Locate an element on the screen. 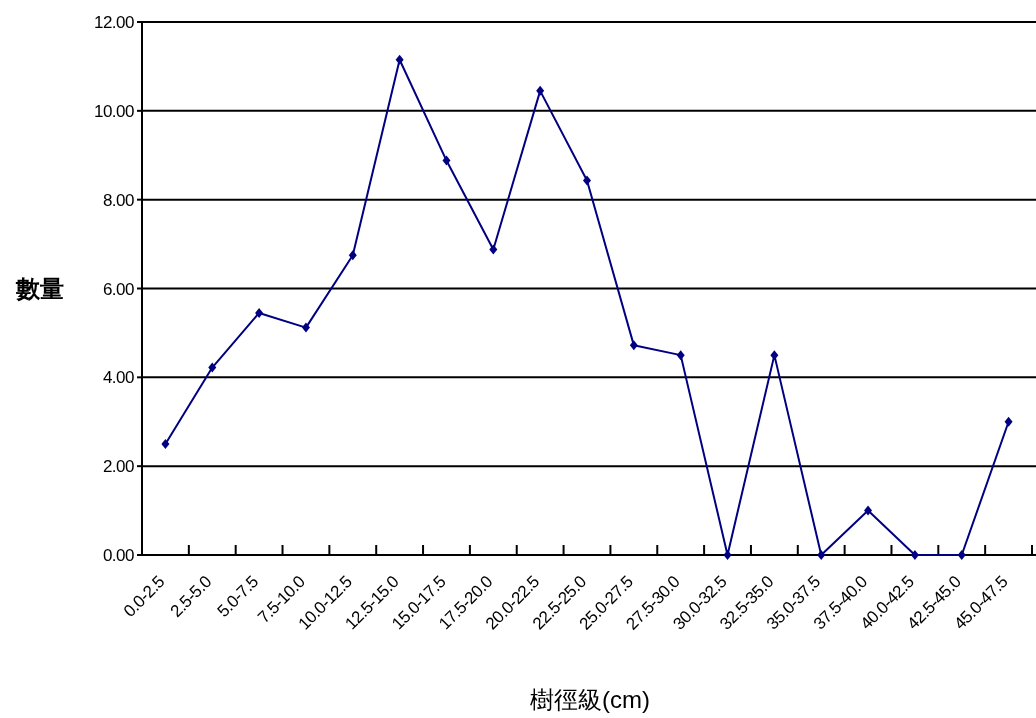 Image resolution: width=1036 pixels, height=718 pixels. x-axis-title: 樹徑級(cm) is located at coordinates (590, 699).